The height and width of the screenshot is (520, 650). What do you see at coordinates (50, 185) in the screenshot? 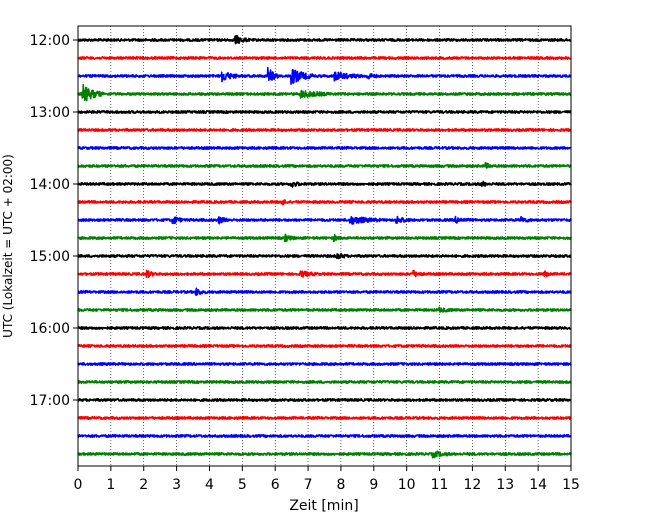
I see `y-tick-label: 14:00` at bounding box center [50, 185].